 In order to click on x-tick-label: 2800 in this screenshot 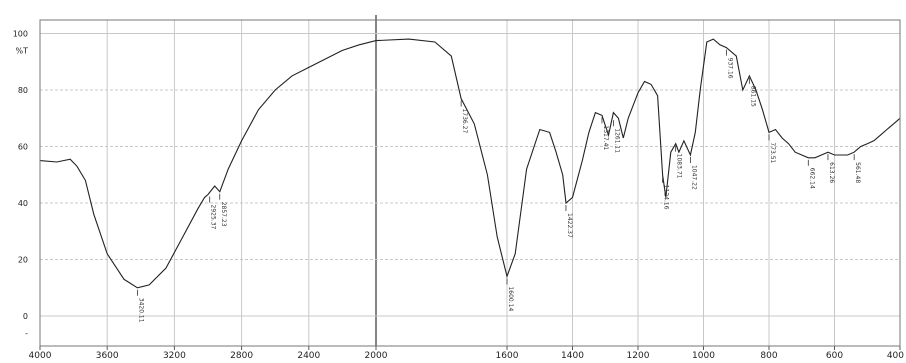, I will do `click(241, 356)`.